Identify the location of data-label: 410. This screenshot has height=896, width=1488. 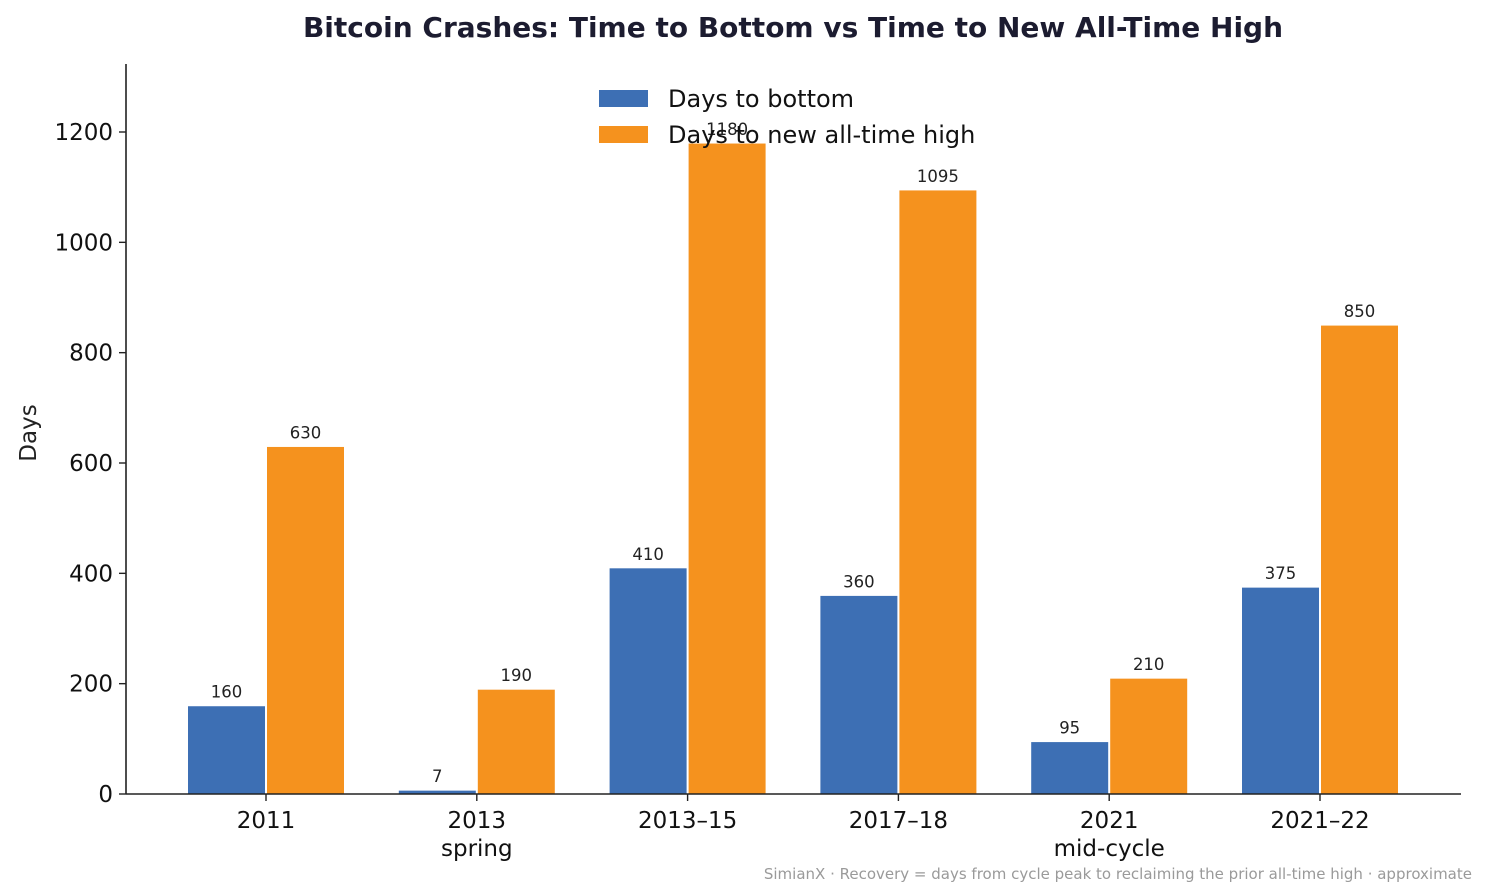
(648, 554).